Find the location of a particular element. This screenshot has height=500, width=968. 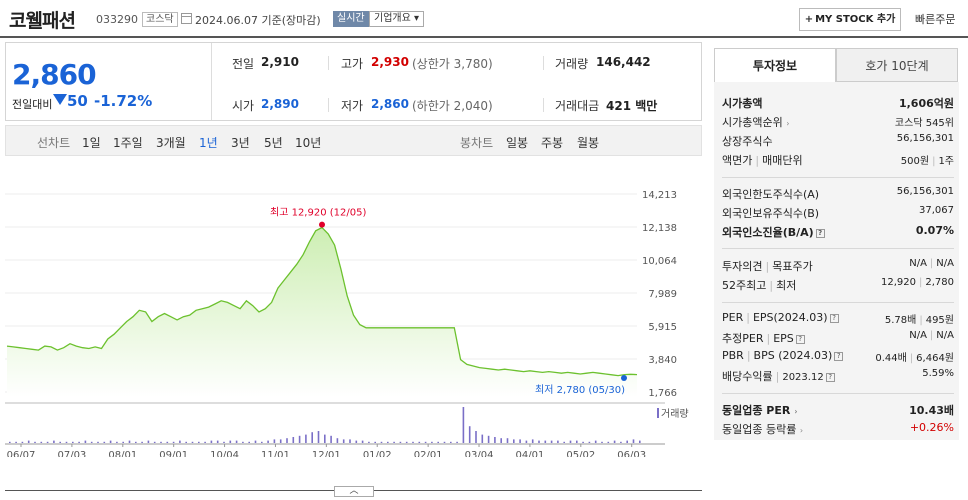

period-5year: 5년 is located at coordinates (273, 143).